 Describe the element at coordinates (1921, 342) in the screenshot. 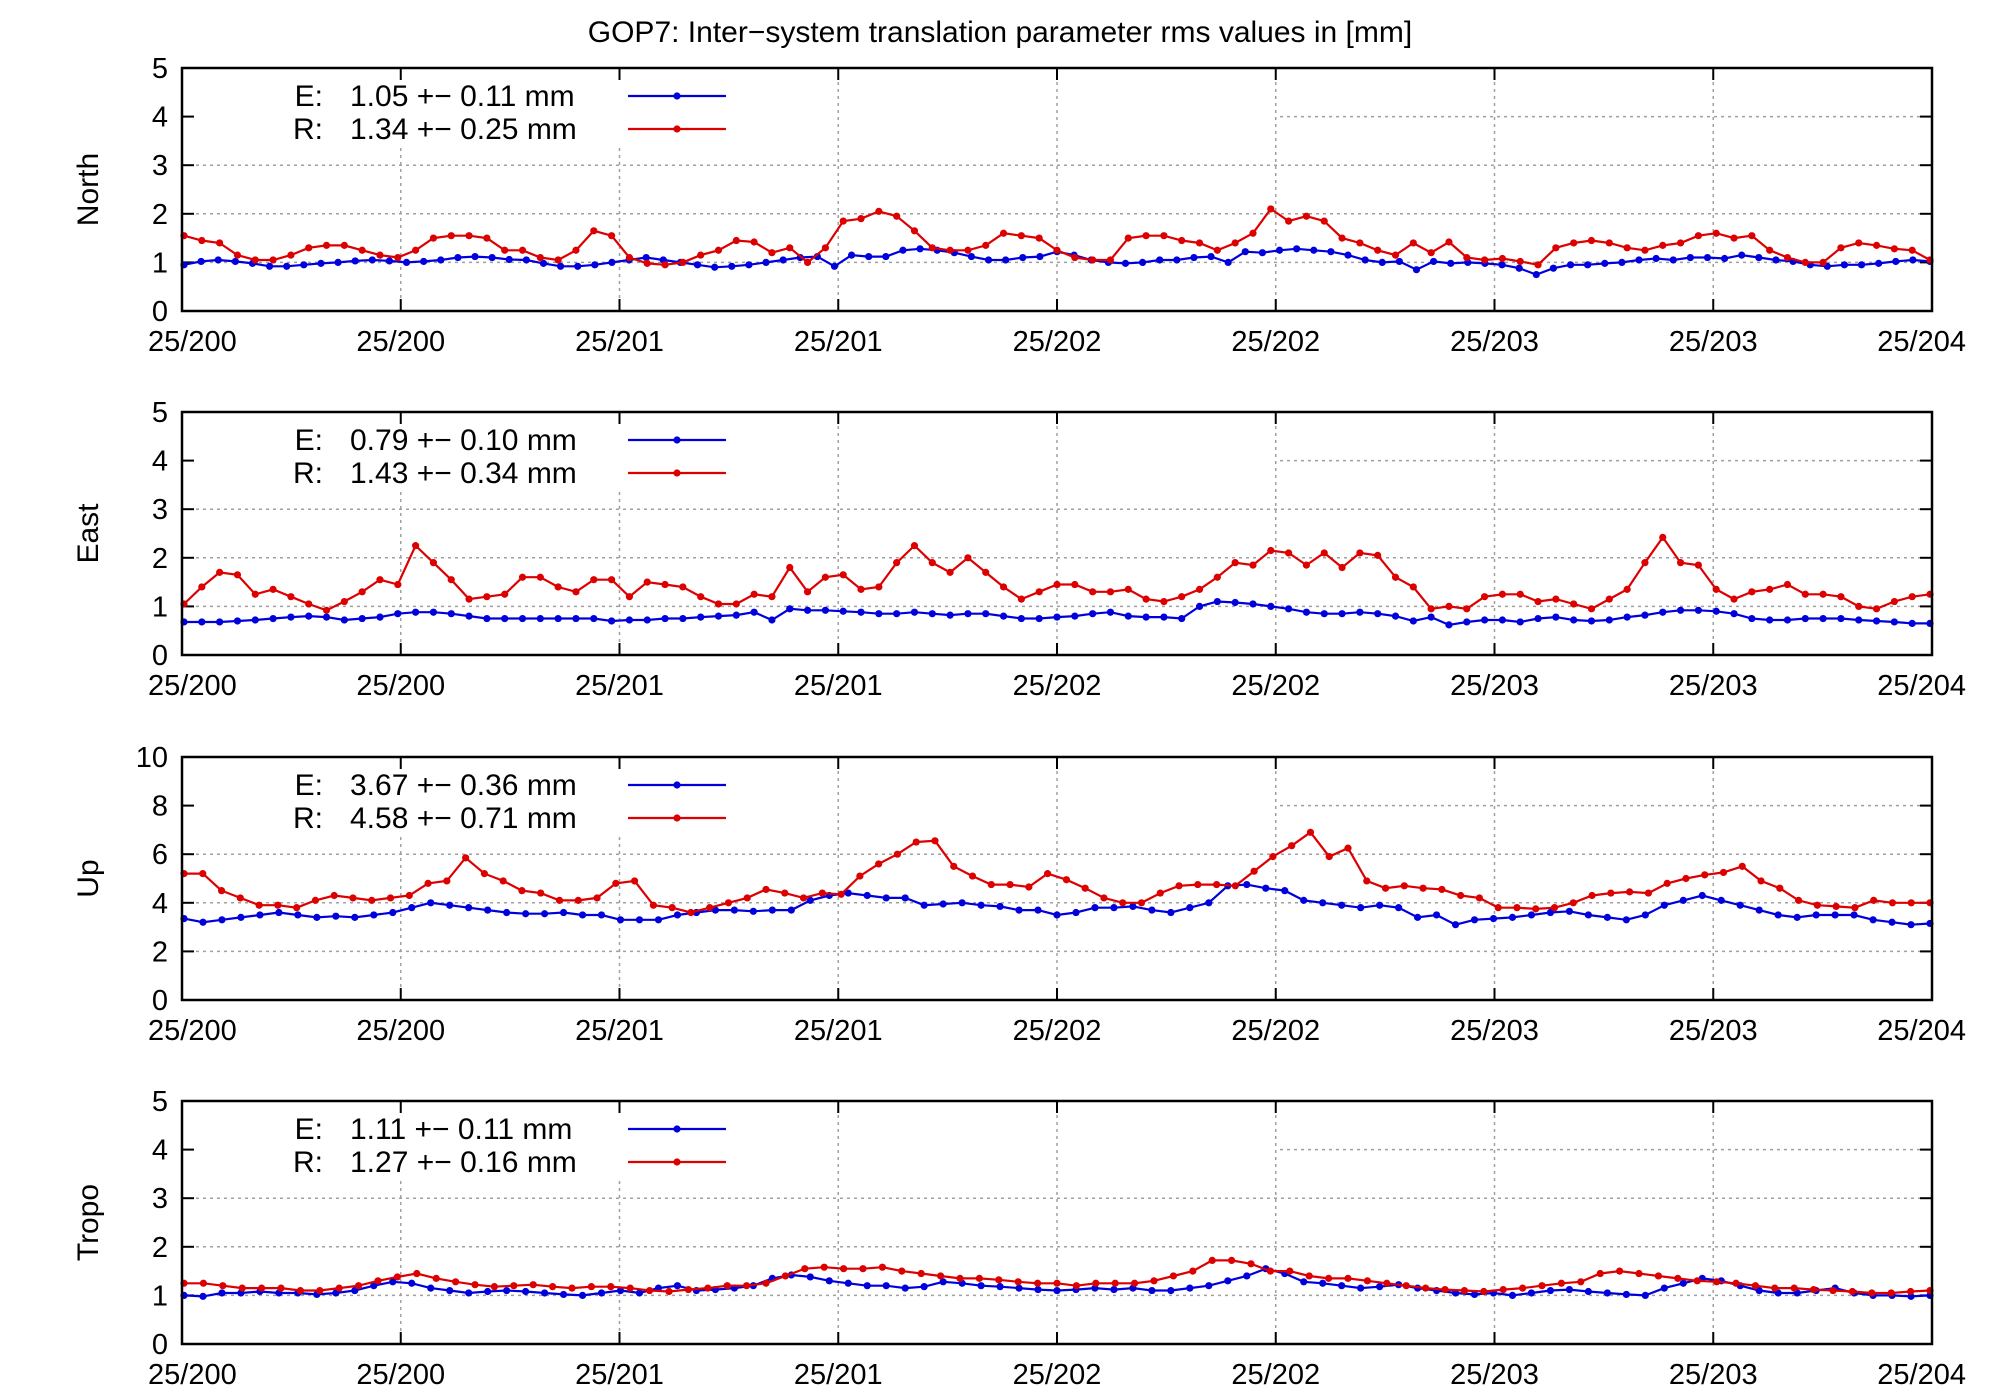

I see `x-tick-label: 25/204` at that location.